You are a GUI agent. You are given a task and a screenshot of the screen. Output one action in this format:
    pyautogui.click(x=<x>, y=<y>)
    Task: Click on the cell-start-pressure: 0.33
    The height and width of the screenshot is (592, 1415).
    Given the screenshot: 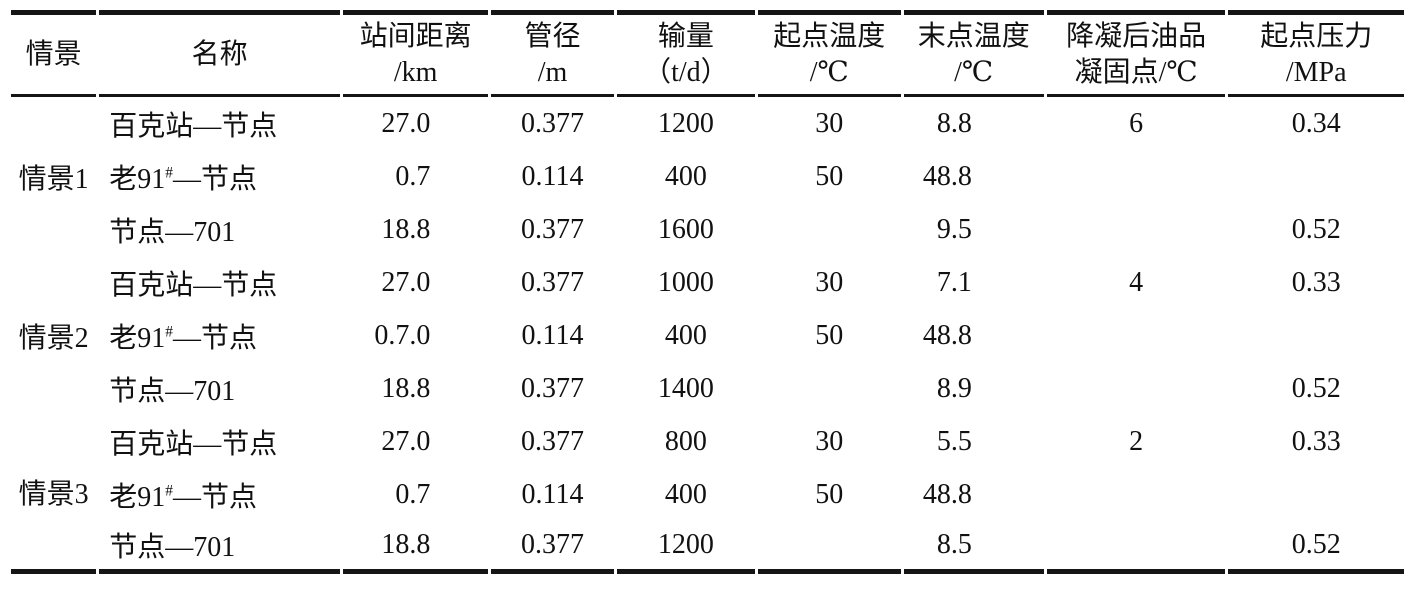 What is the action you would take?
    pyautogui.click(x=1316, y=282)
    